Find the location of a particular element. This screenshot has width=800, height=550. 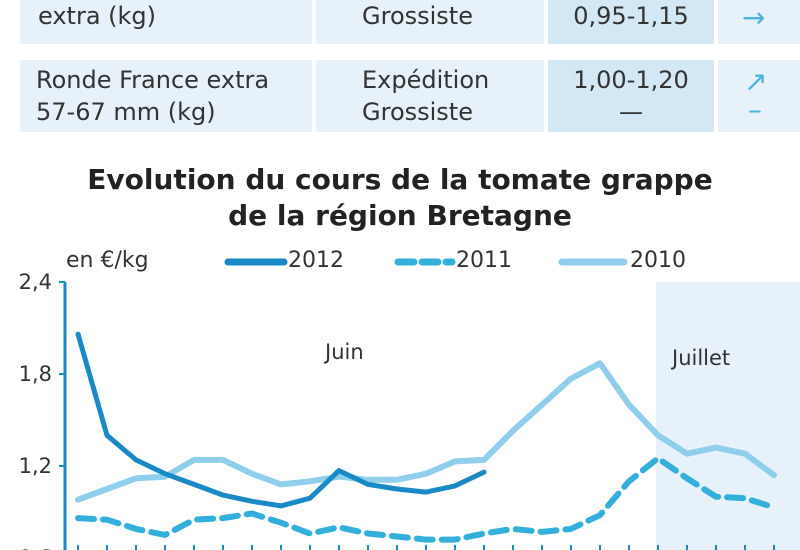

legend-label-2010: 2010 is located at coordinates (658, 260).